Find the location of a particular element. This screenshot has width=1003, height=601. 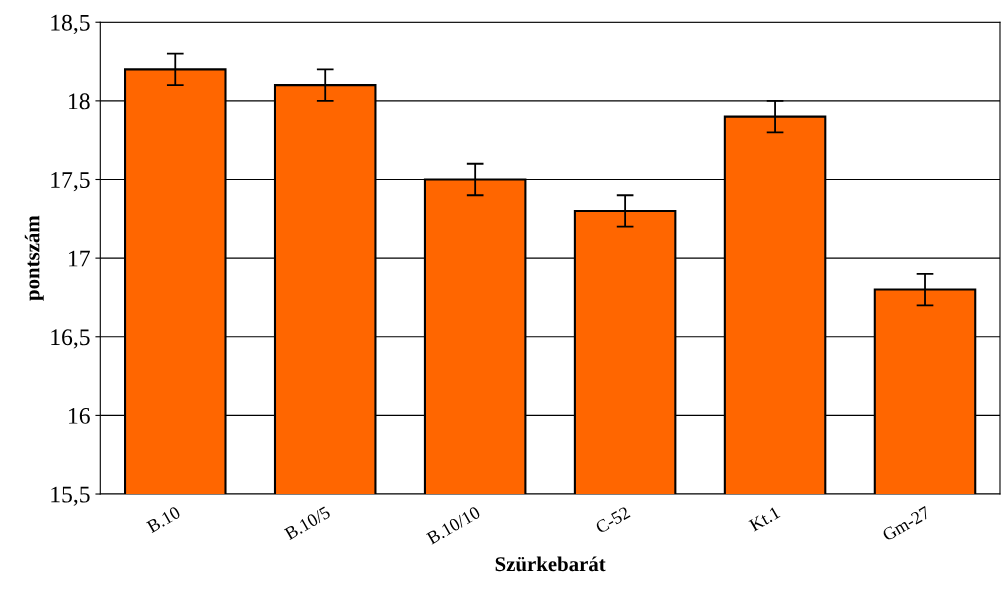

x-axis-title: Szürkebarát is located at coordinates (550, 564).